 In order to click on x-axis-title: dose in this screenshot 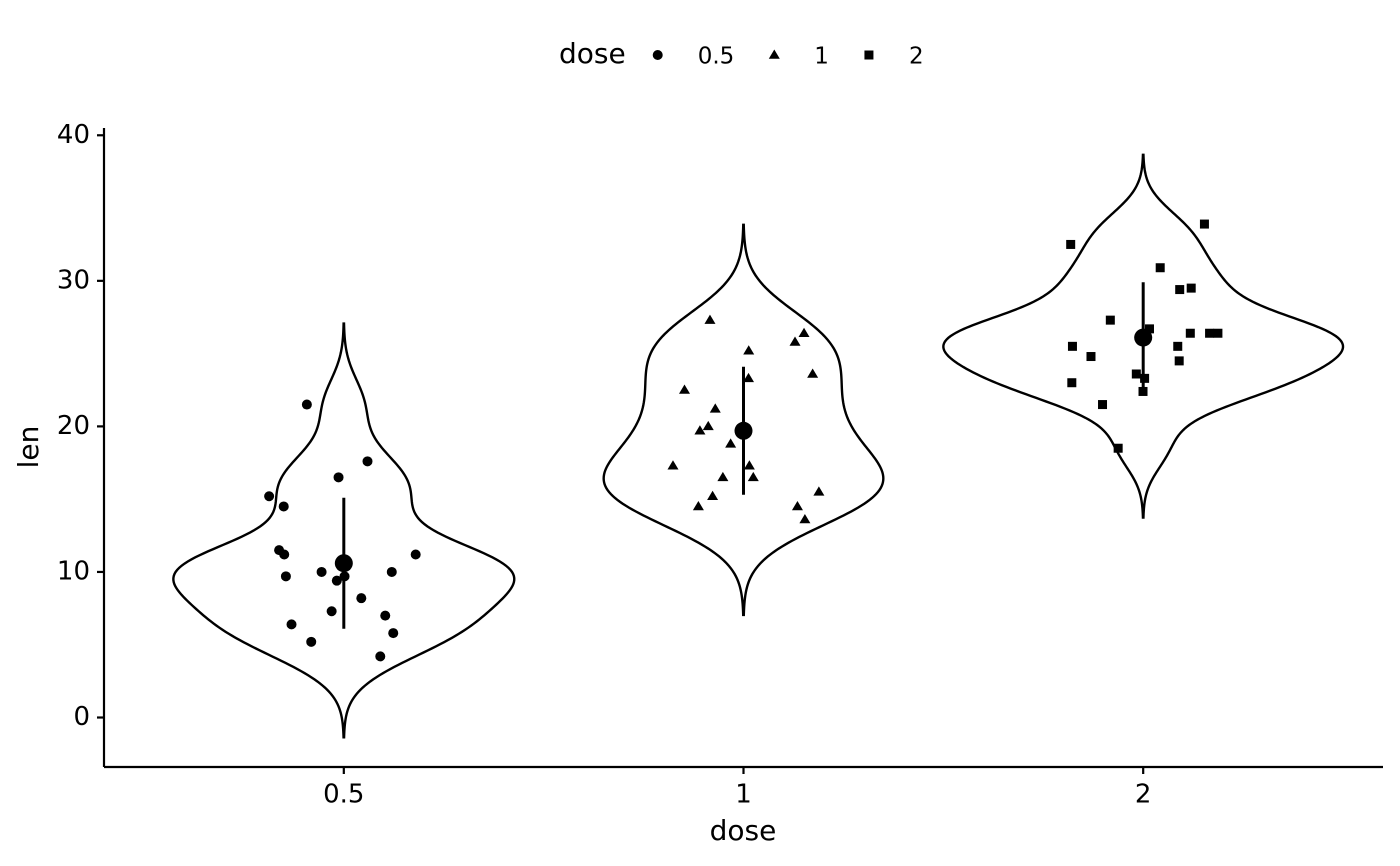, I will do `click(743, 830)`.